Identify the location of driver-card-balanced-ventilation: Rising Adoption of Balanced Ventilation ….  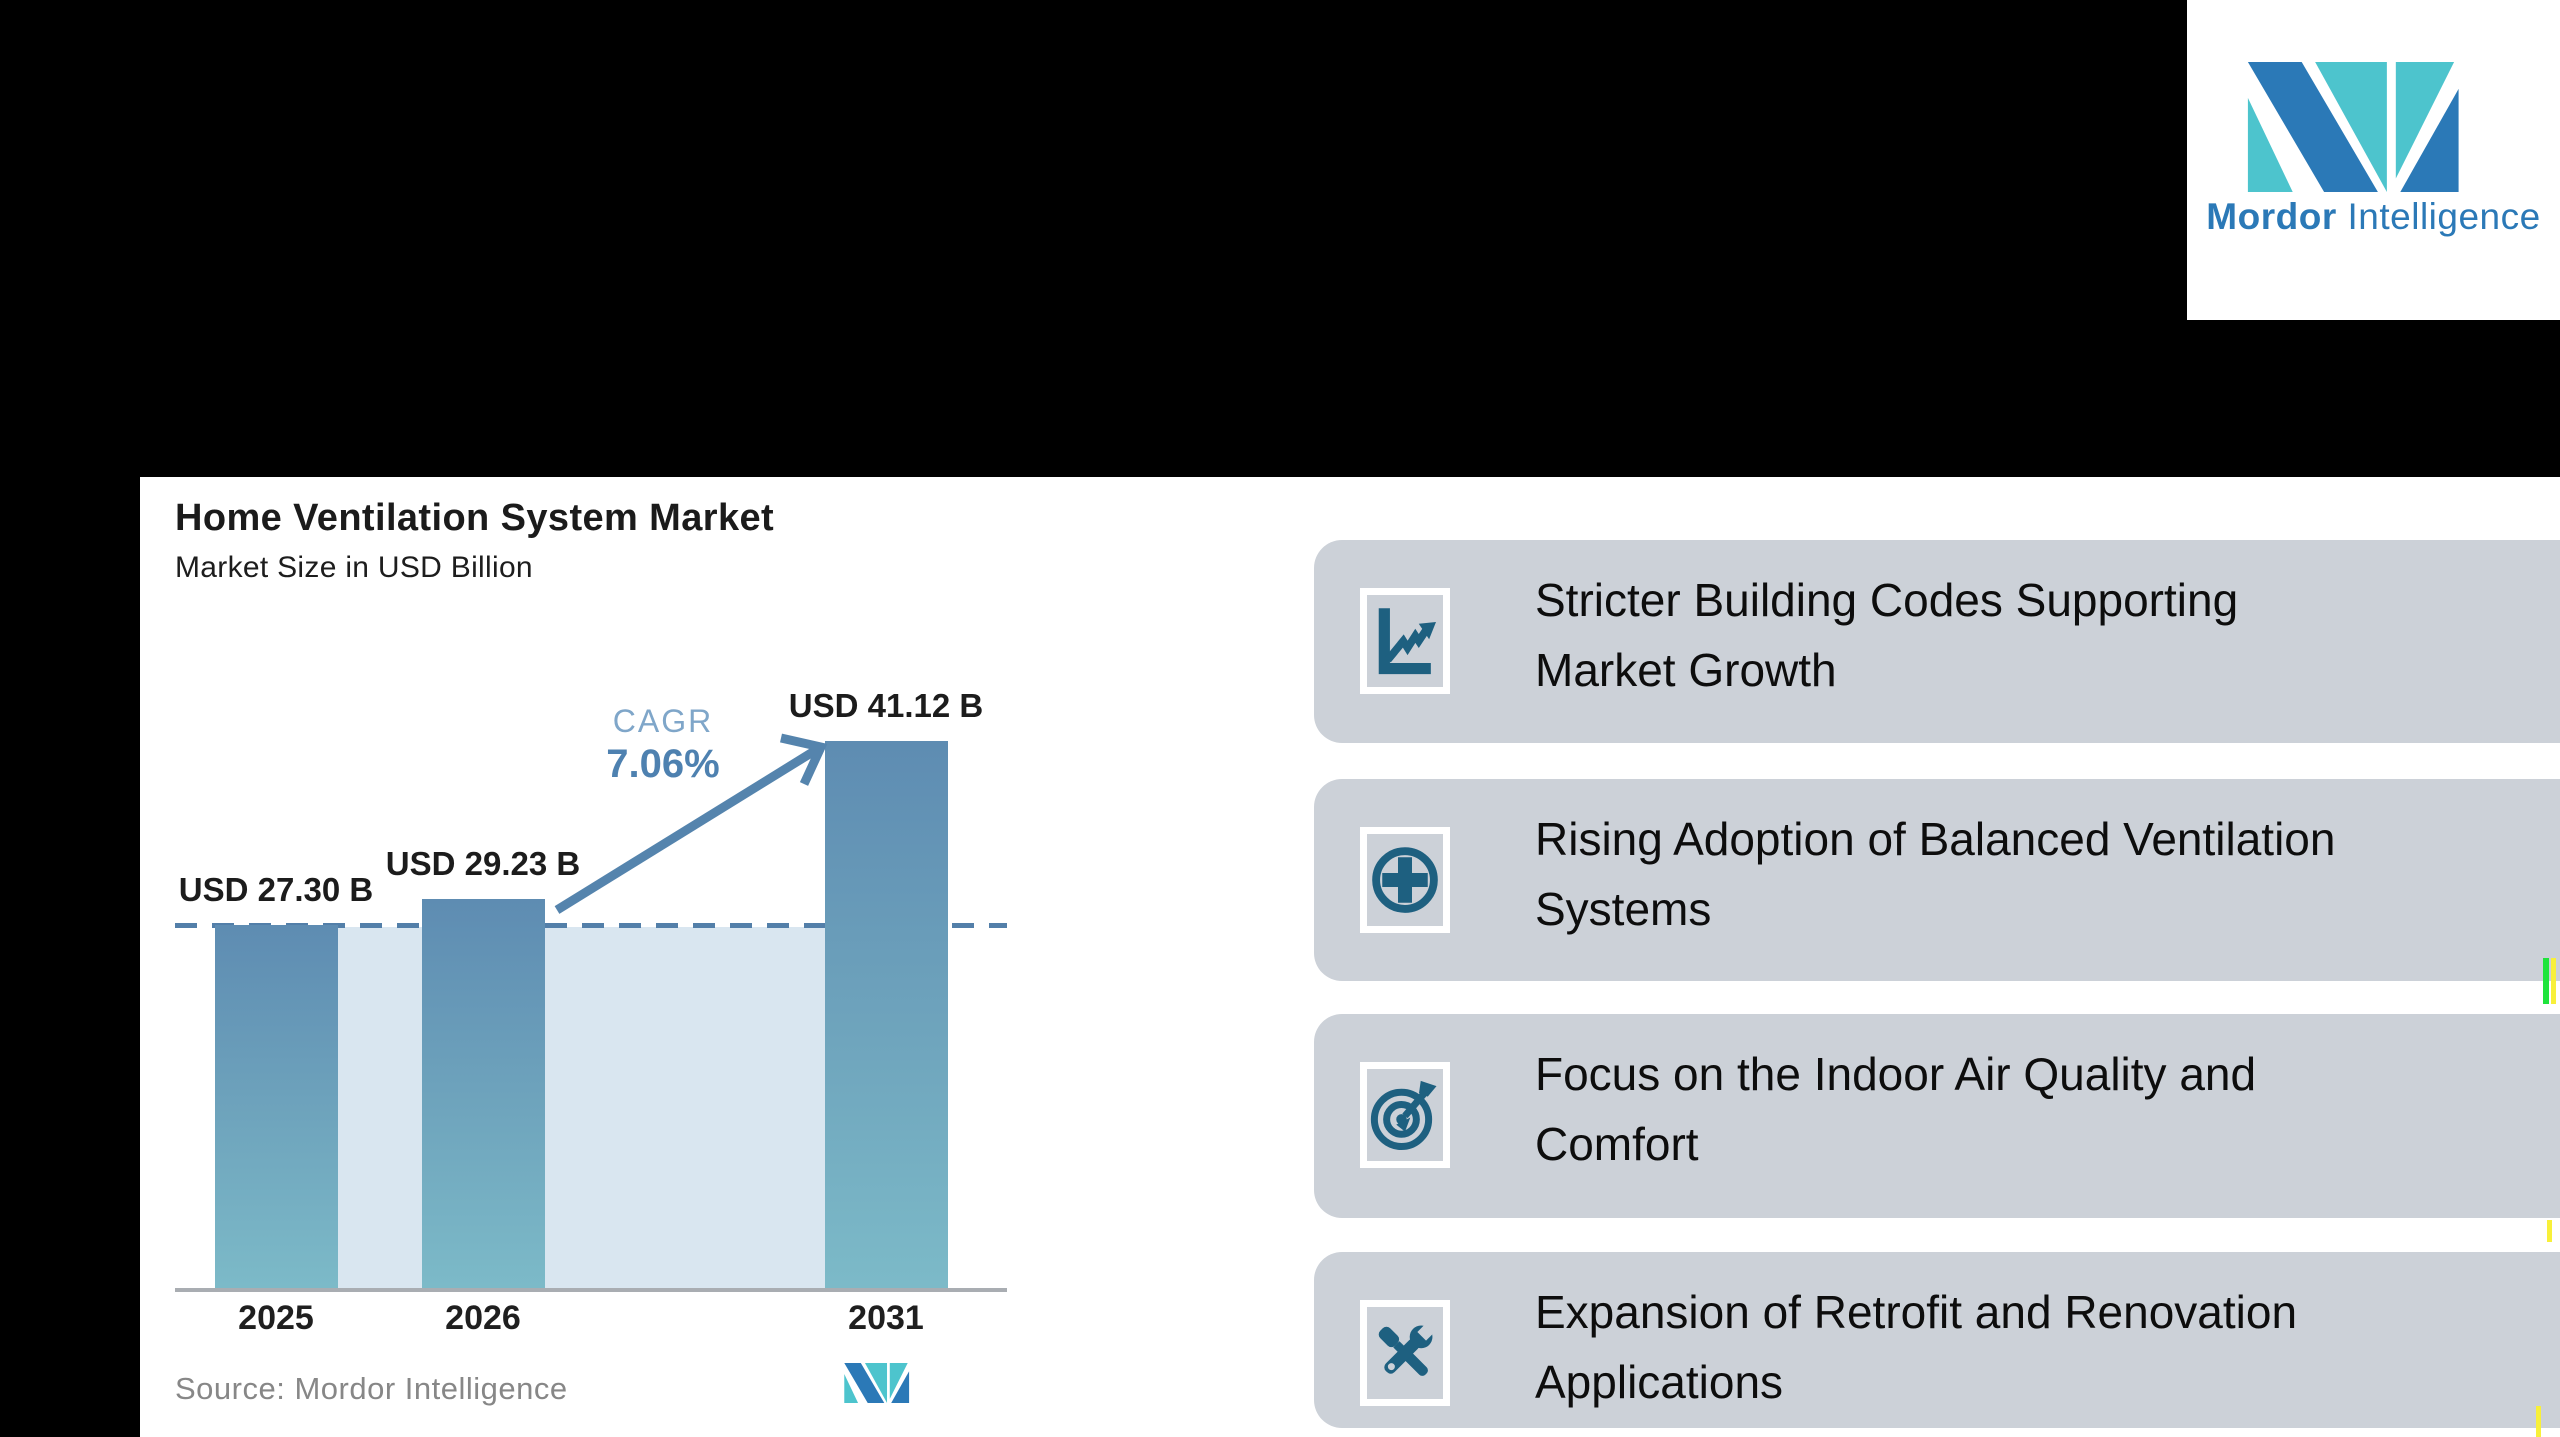
(1937, 880).